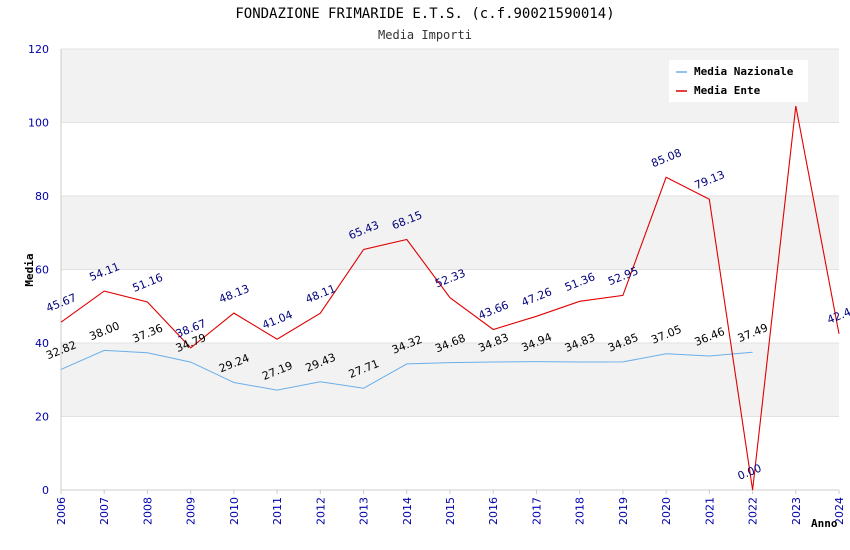 The height and width of the screenshot is (550, 850). Describe the element at coordinates (727, 90) in the screenshot. I see `legend-label-media-ente: Media Ente` at that location.